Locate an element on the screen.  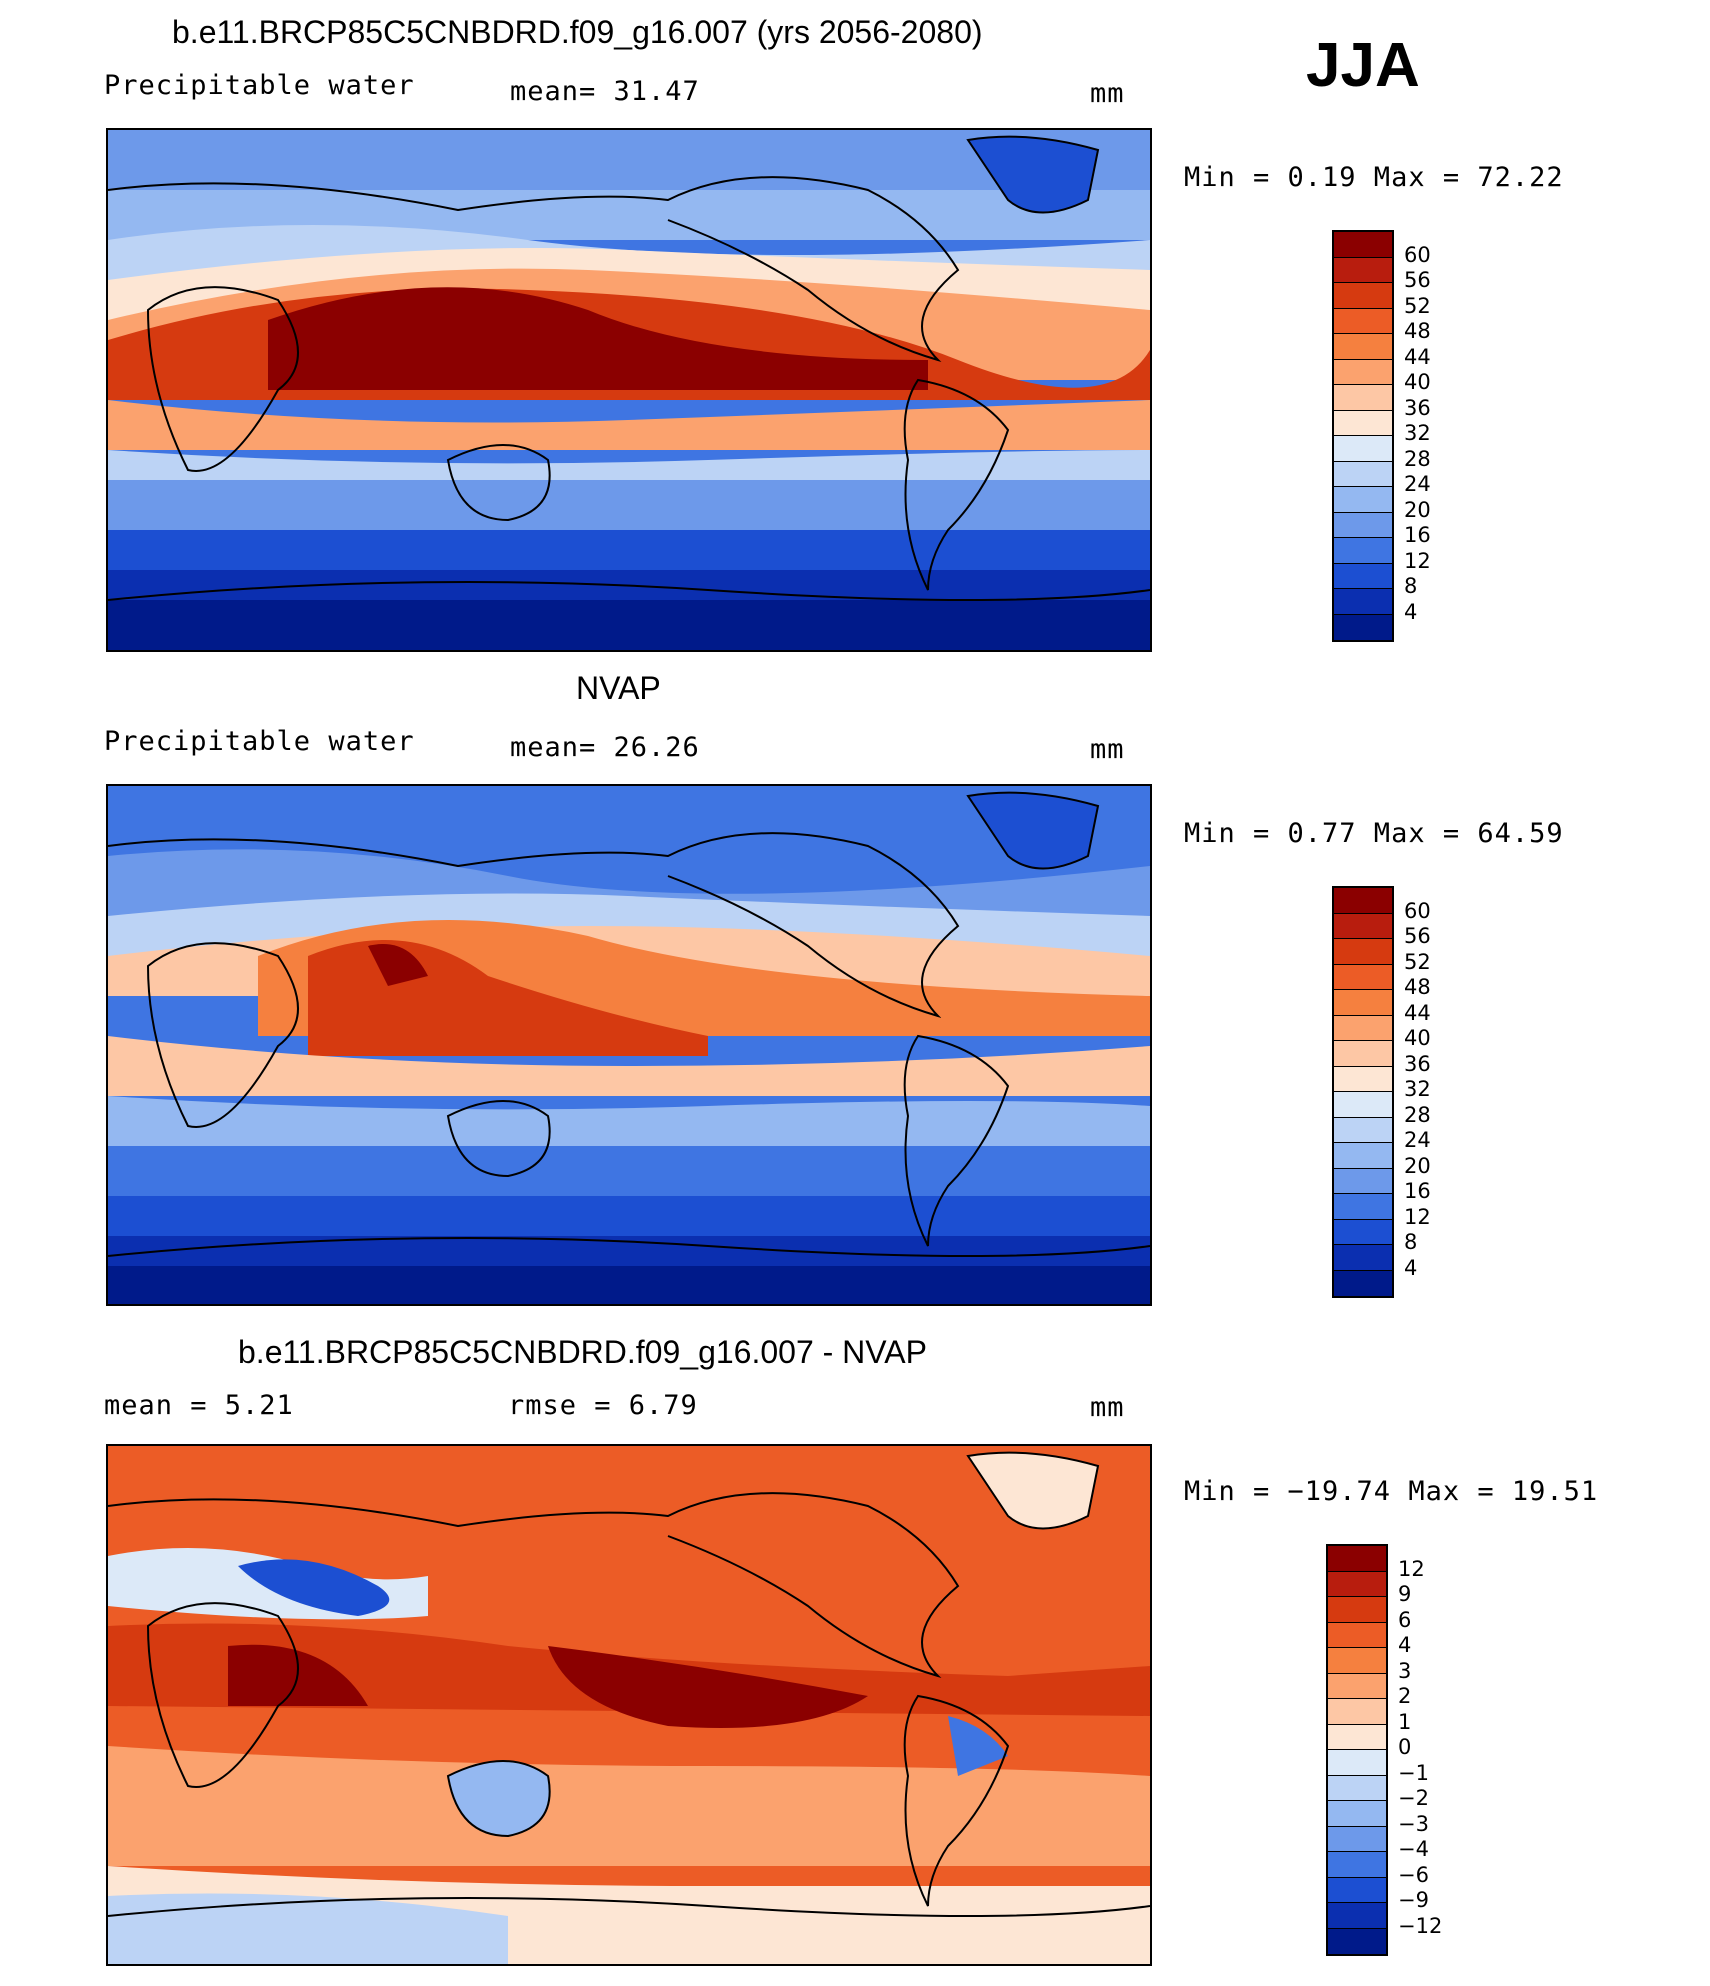
panel3-title: b.e11.BRCP85C5CNBDRD.f09_g16.007 - NVAP is located at coordinates (582, 1352).